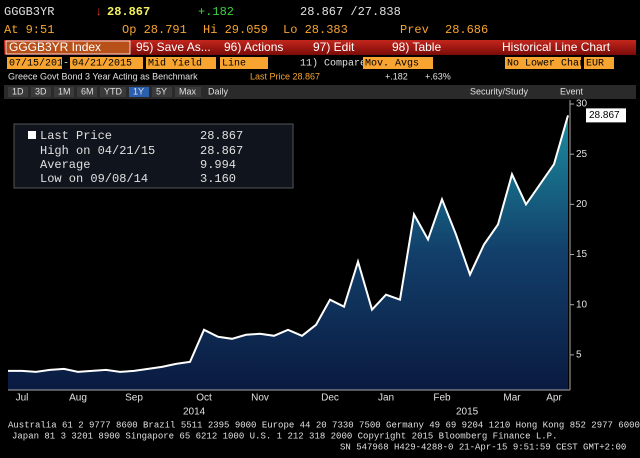  I want to click on period-label: 1Y, so click(138, 91).